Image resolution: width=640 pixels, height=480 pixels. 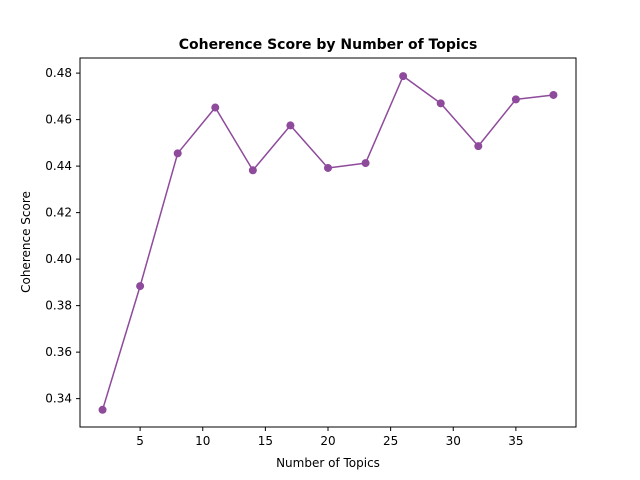 What do you see at coordinates (58, 399) in the screenshot?
I see `y-tick-label: 0.34` at bounding box center [58, 399].